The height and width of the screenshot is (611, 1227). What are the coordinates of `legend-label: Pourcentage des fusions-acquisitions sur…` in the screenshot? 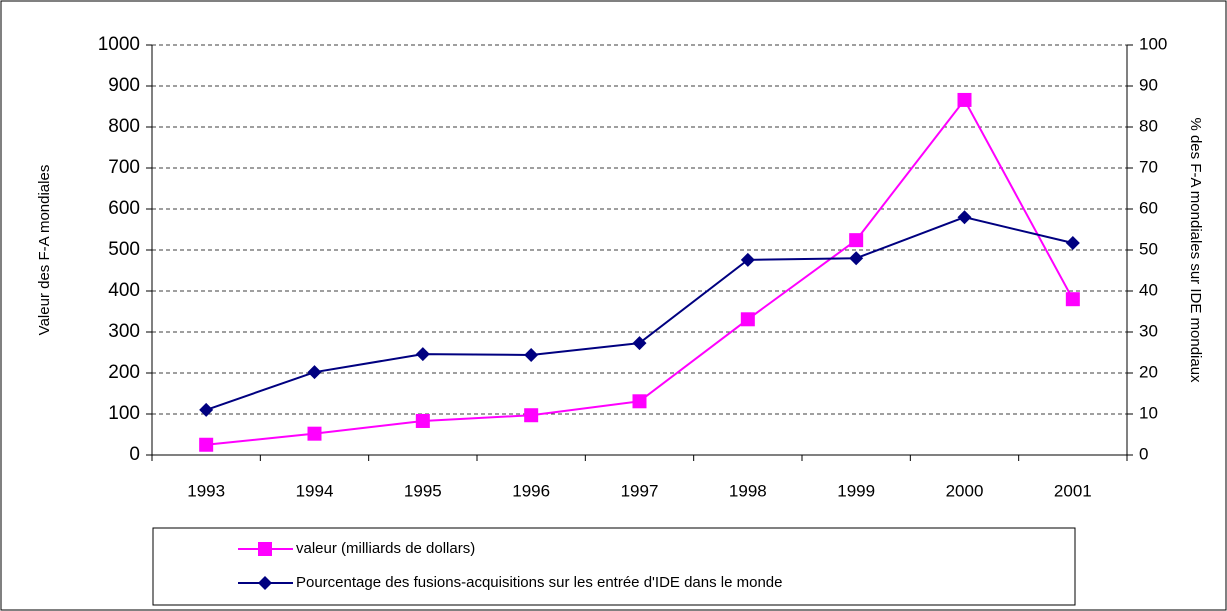 It's located at (539, 582).